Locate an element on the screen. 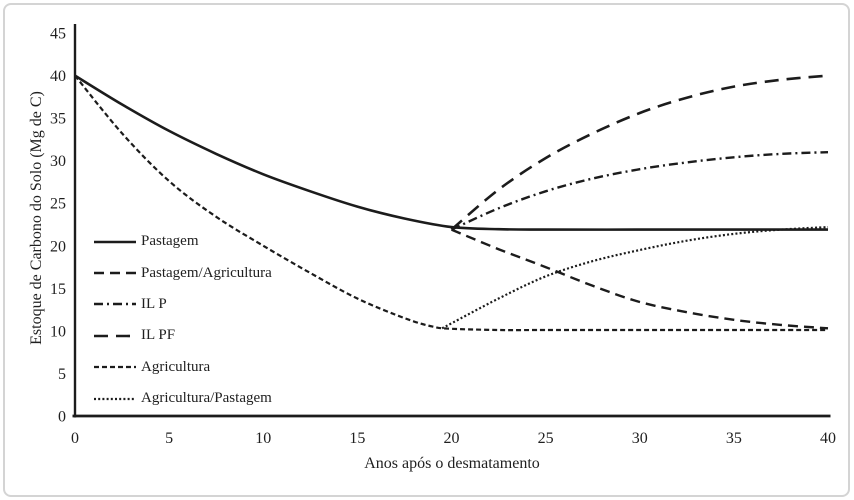 This screenshot has width=854, height=500. series-line-il-p is located at coordinates (640, 191).